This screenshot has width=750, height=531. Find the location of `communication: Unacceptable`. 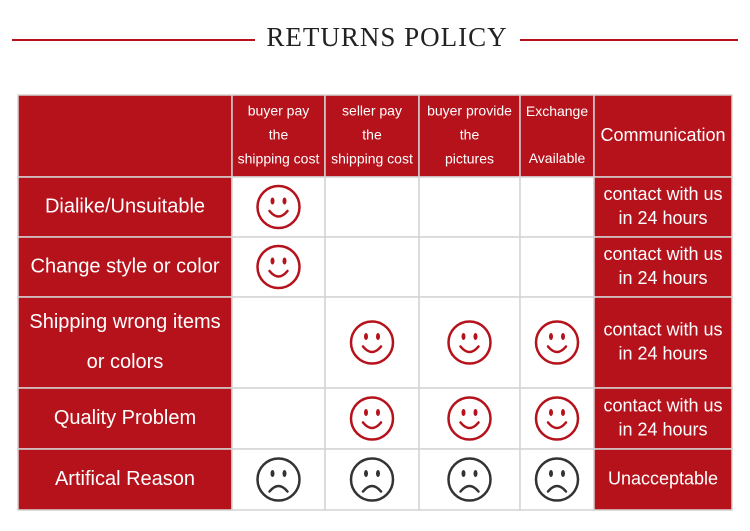

communication: Unacceptable is located at coordinates (663, 478).